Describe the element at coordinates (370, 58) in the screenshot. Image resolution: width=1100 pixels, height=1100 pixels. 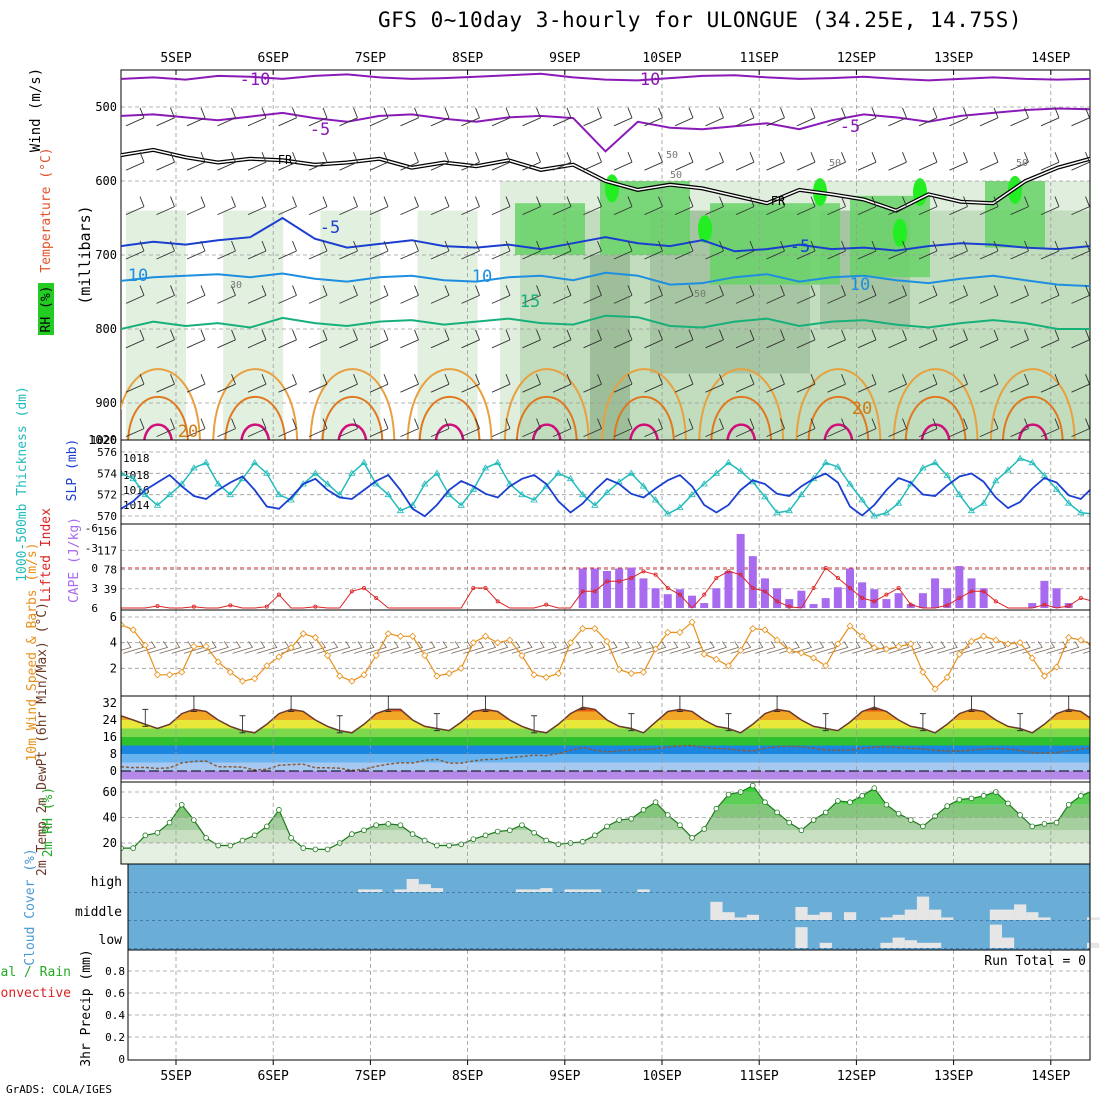
I see `top-date-label: 7SEP` at that location.